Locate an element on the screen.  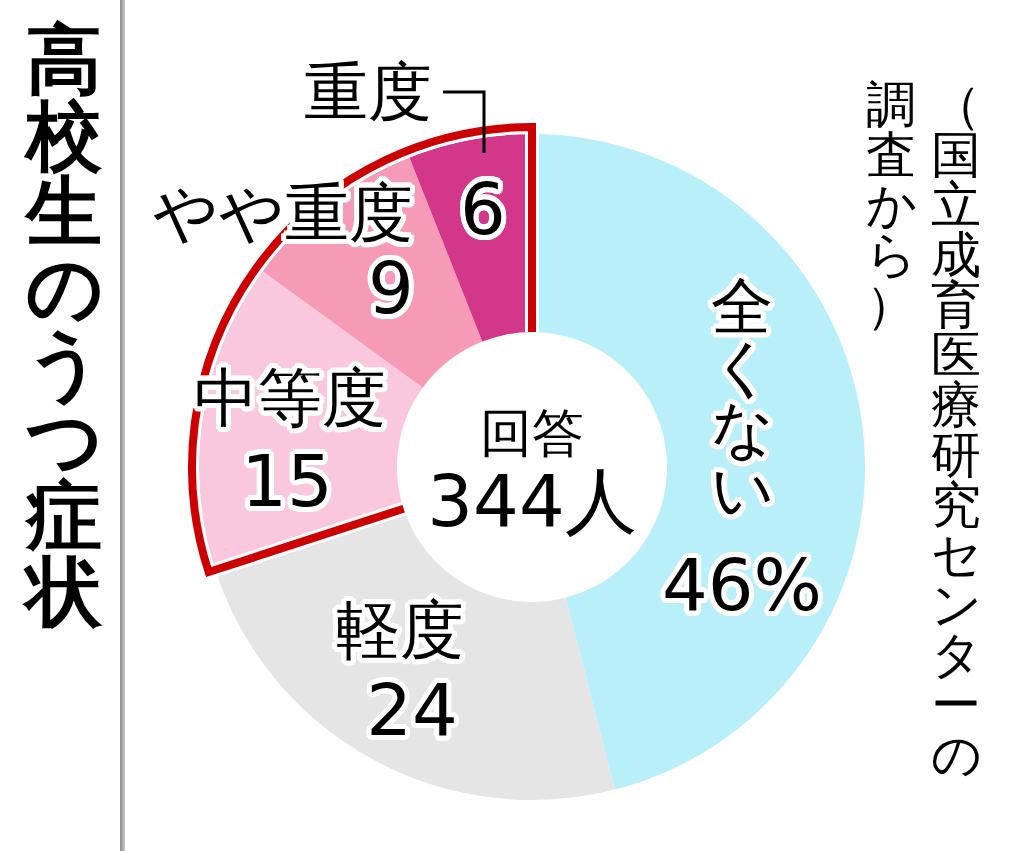
slice-label: 重度 is located at coordinates (368, 92).